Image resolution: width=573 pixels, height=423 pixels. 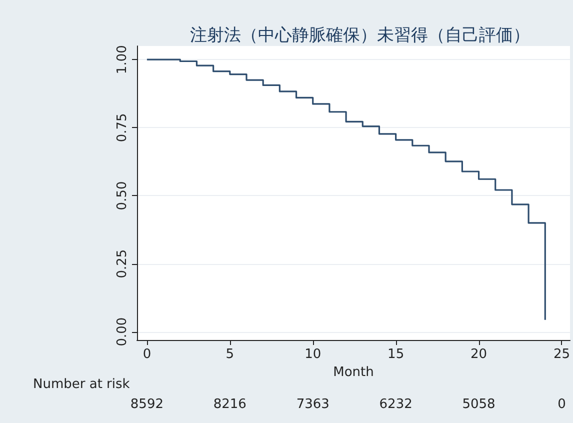 What do you see at coordinates (122, 59) in the screenshot?
I see `y-tick-label: 1.00` at bounding box center [122, 59].